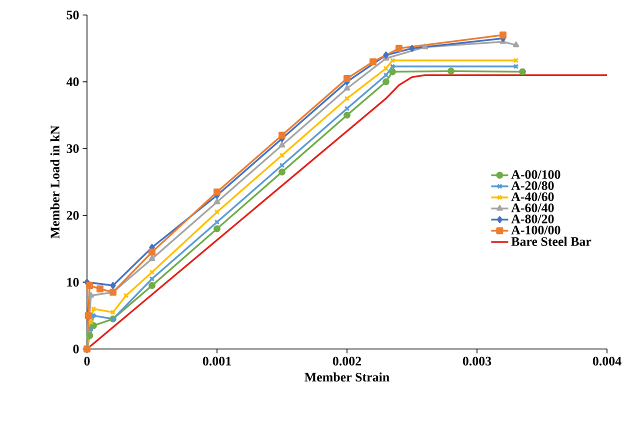 This screenshot has width=638, height=421. What do you see at coordinates (347, 361) in the screenshot?
I see `x-tick-label: 0.002` at bounding box center [347, 361].